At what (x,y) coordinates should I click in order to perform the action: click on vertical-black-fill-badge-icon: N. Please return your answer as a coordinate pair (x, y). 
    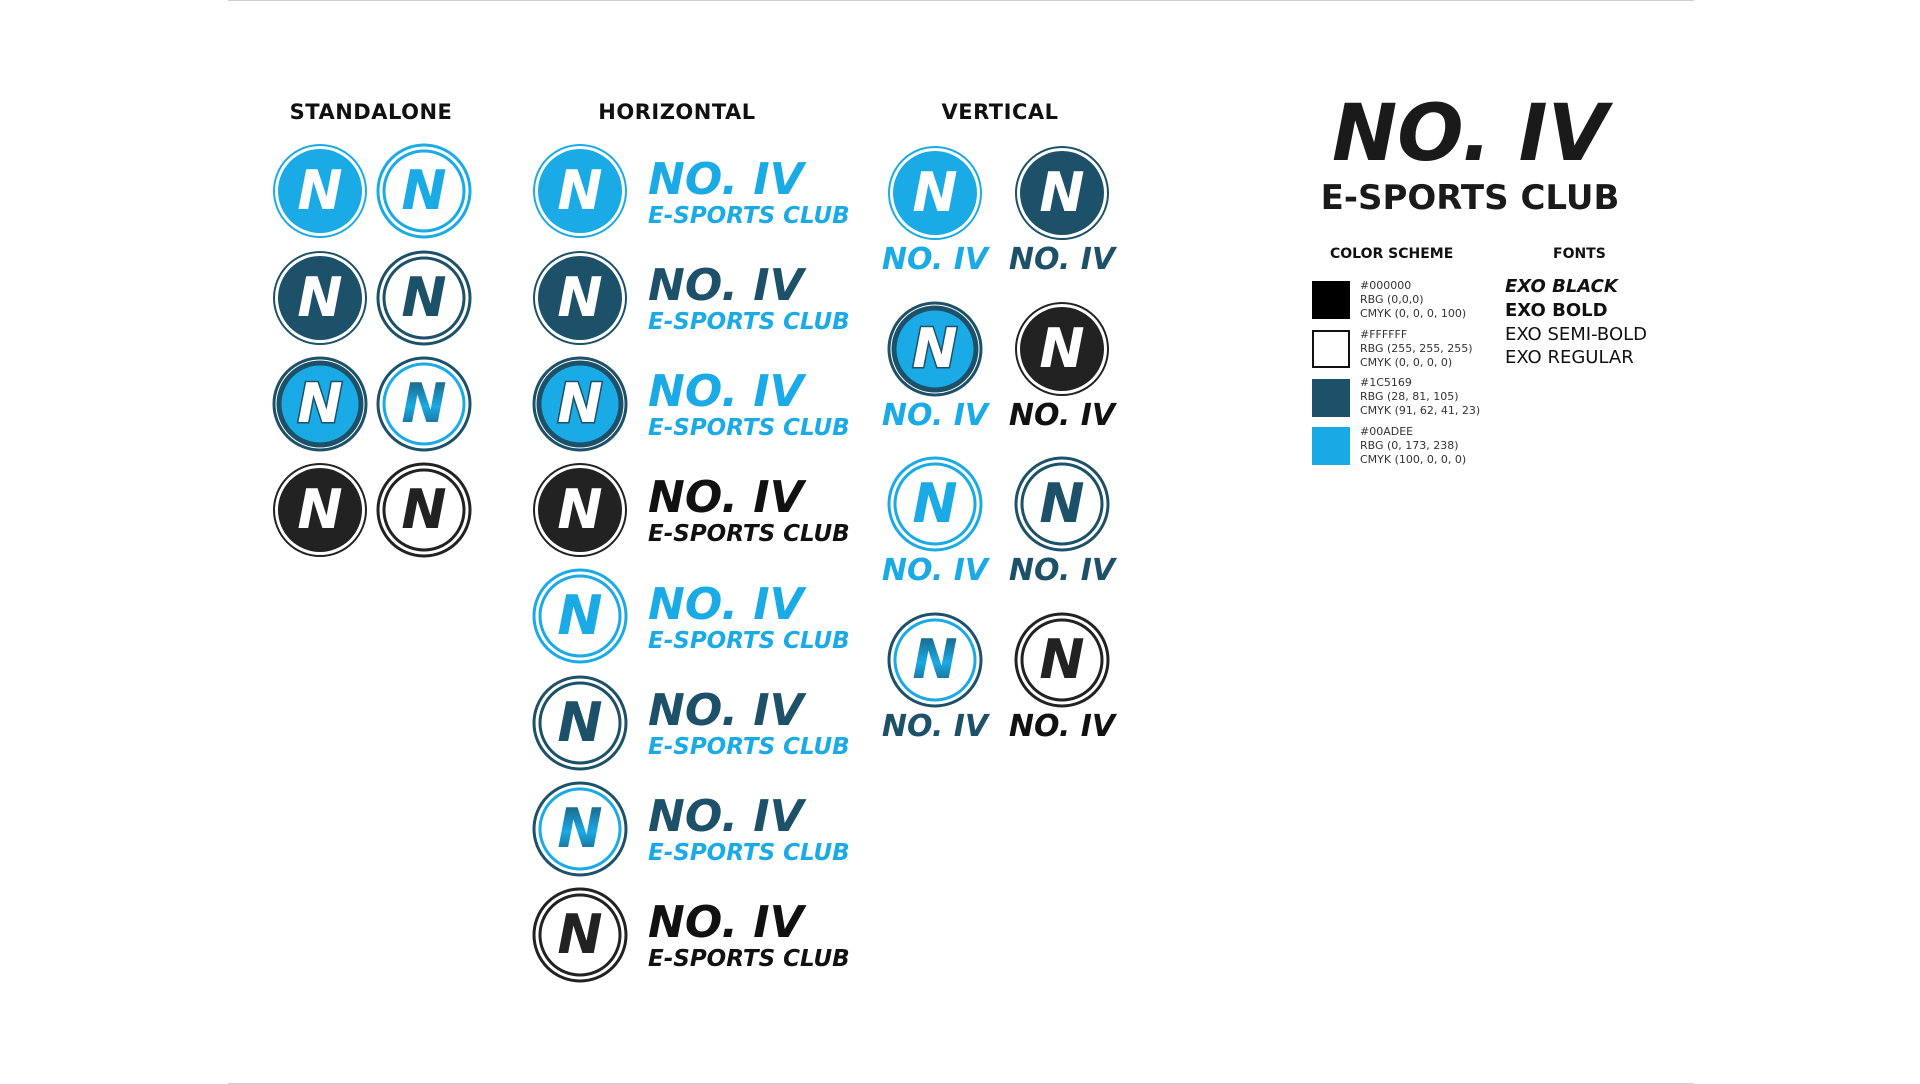
    Looking at the image, I should click on (1062, 349).